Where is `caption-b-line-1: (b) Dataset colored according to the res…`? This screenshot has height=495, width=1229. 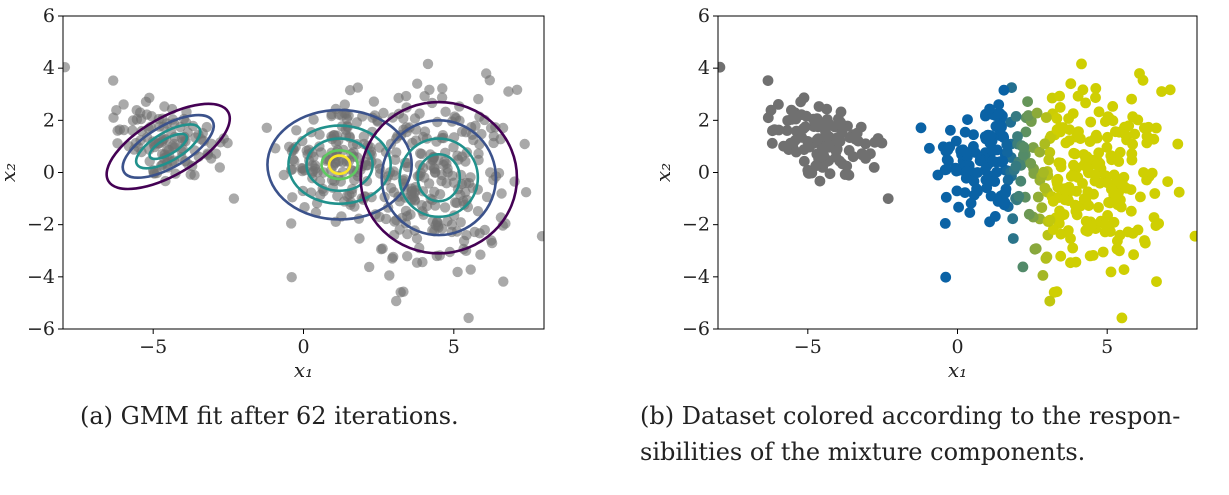 caption-b-line-1: (b) Dataset colored according to the res… is located at coordinates (910, 416).